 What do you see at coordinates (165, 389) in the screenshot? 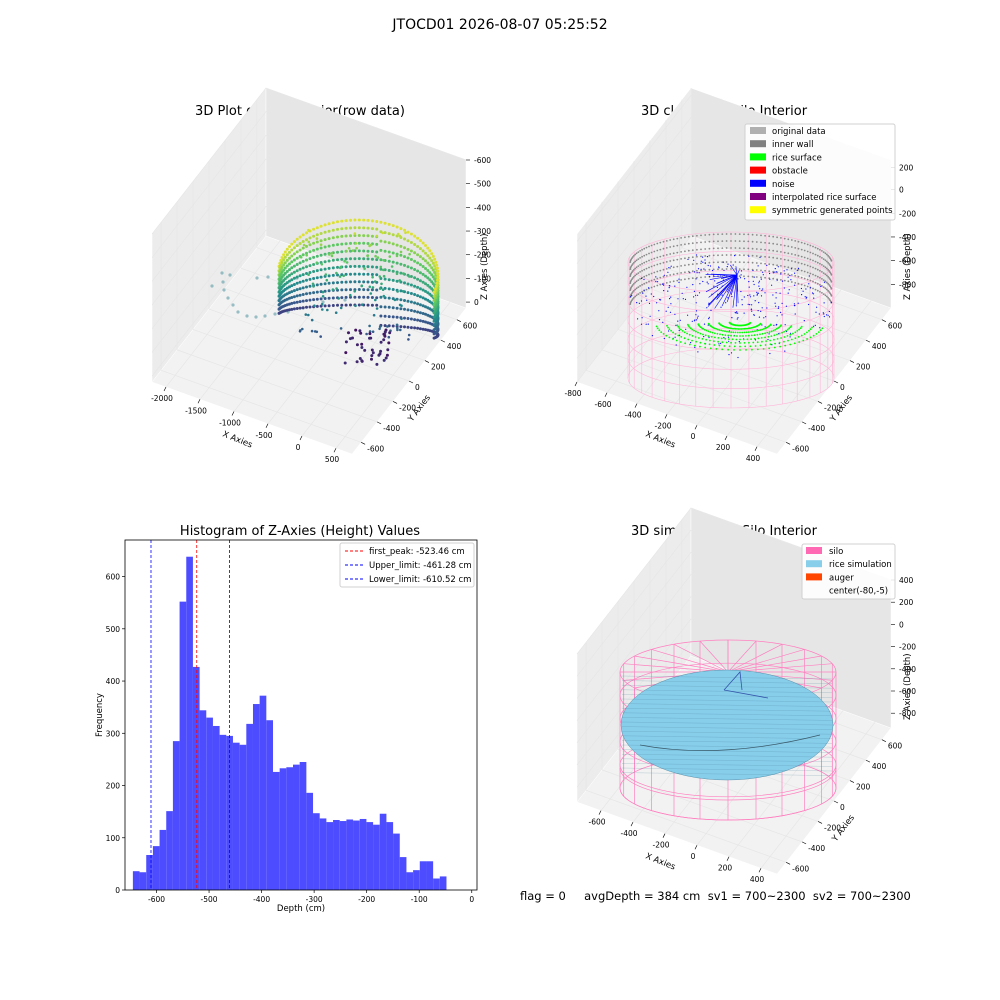
I see `p1-x-tickmark` at bounding box center [165, 389].